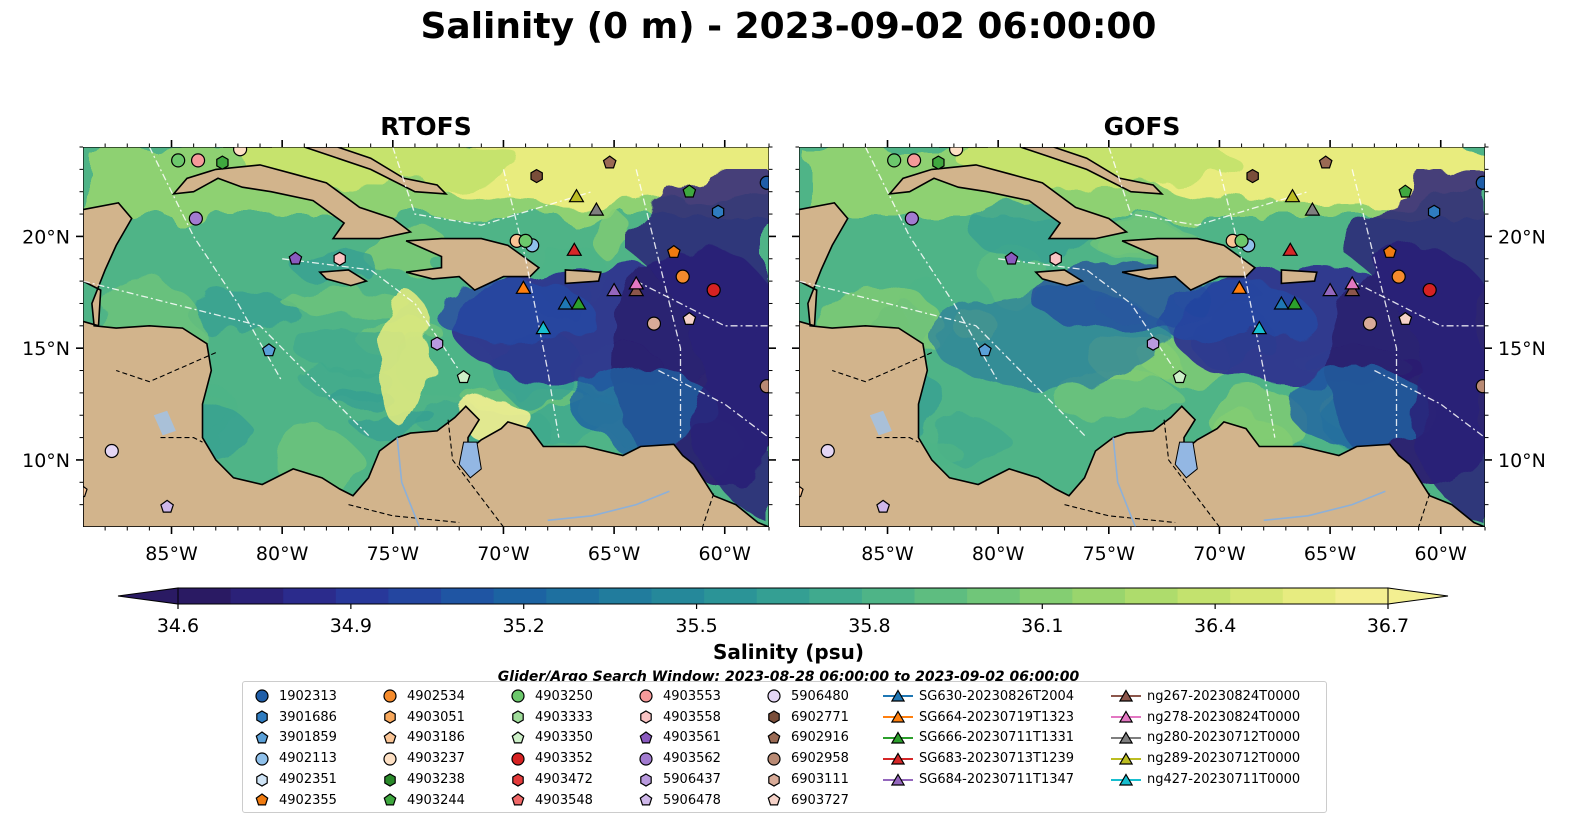 The height and width of the screenshot is (829, 1577). I want to click on legend-item: 4903553, so click(678, 696).